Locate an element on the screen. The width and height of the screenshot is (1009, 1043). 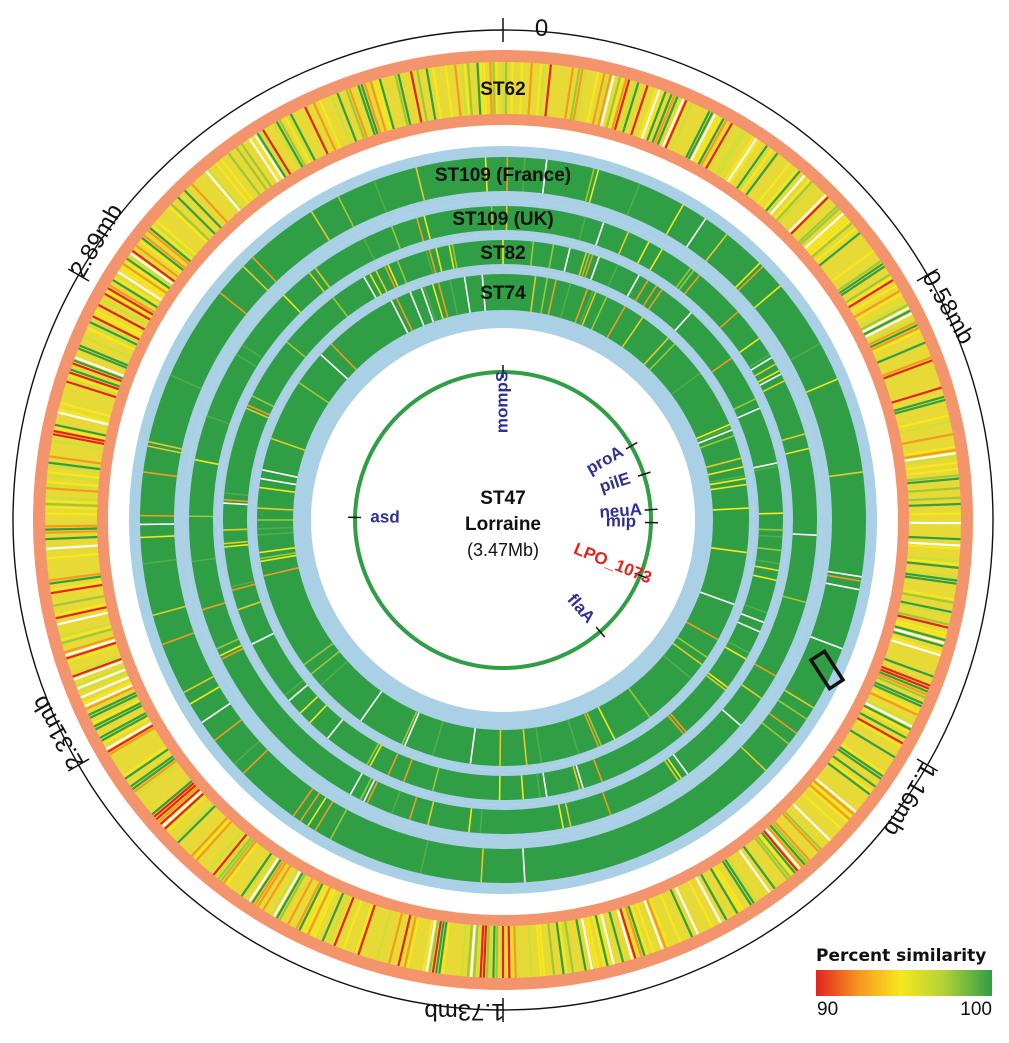
gene-label: mip is located at coordinates (621, 521).